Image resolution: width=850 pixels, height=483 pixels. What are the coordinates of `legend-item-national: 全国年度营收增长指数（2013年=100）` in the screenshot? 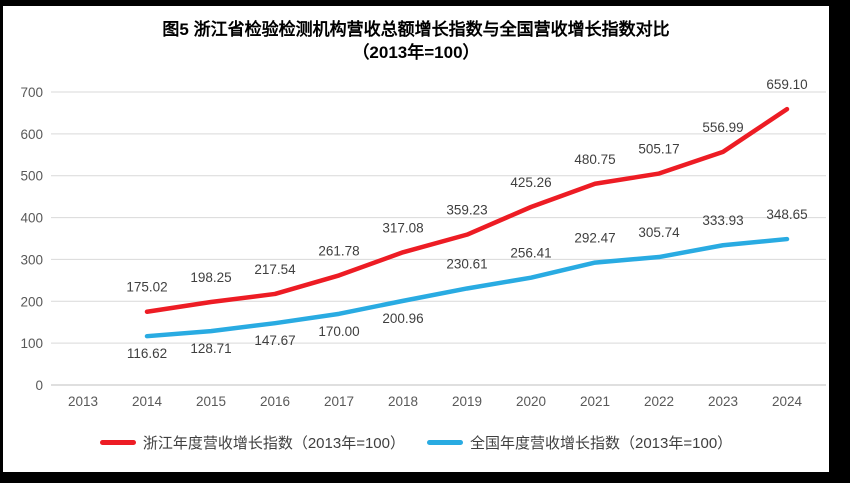 It's located at (579, 442).